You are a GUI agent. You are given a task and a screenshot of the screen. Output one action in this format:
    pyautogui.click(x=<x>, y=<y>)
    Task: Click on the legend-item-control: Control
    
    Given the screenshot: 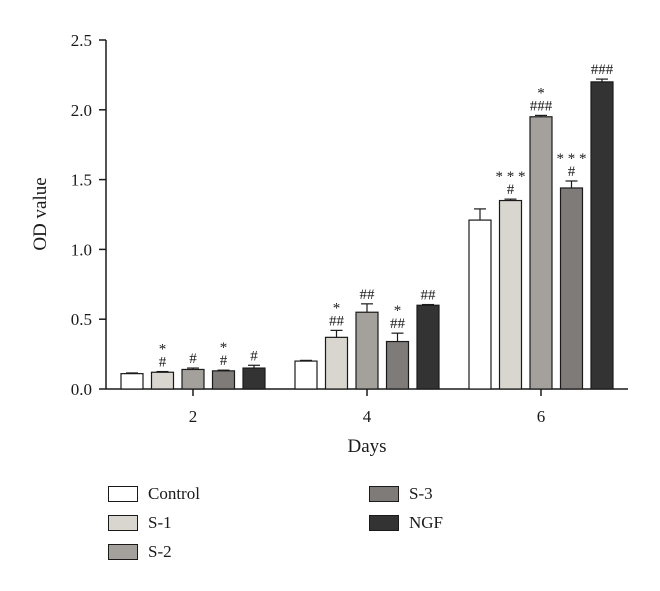 What is the action you would take?
    pyautogui.click(x=154, y=494)
    